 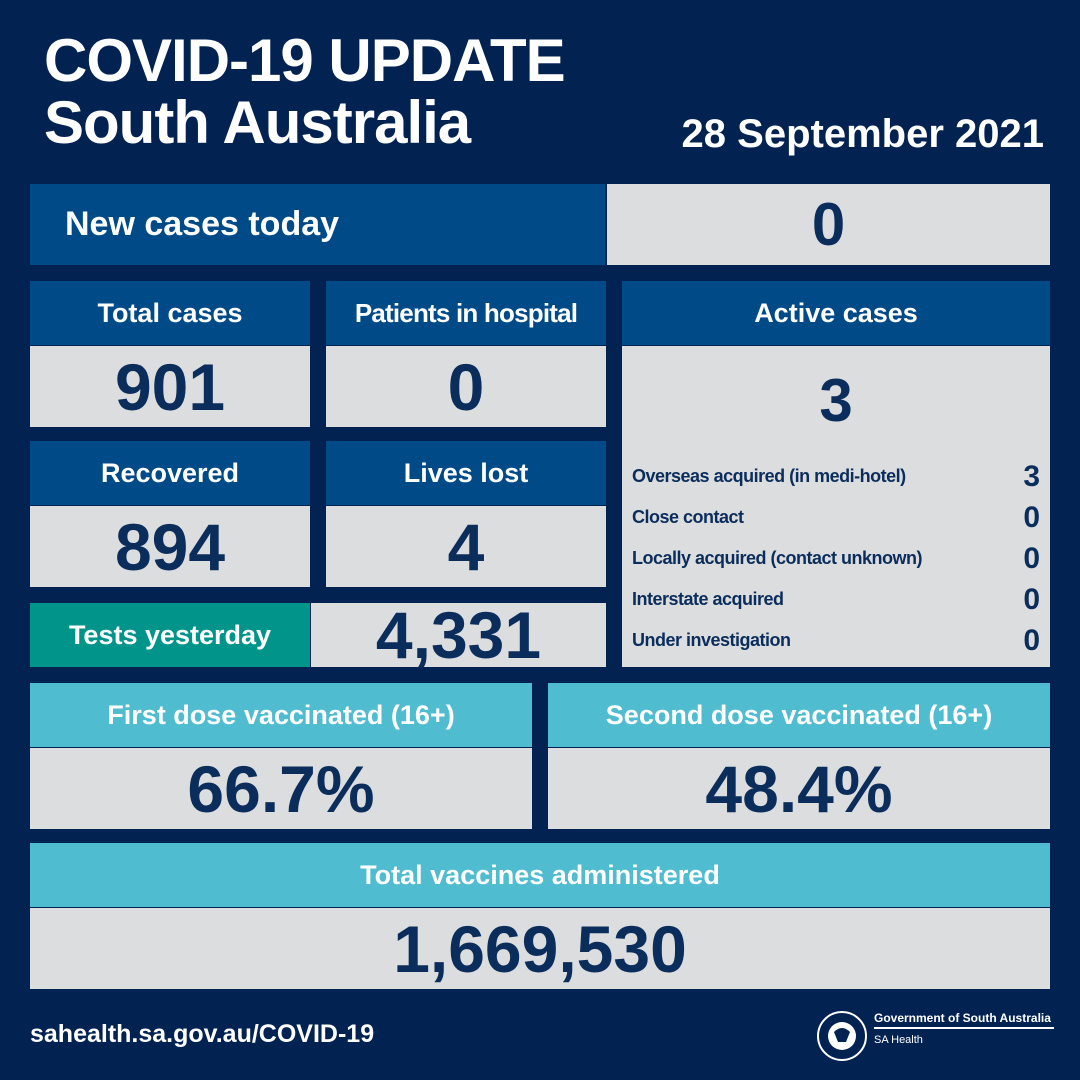 I want to click on hospital-value: 0, so click(x=466, y=386).